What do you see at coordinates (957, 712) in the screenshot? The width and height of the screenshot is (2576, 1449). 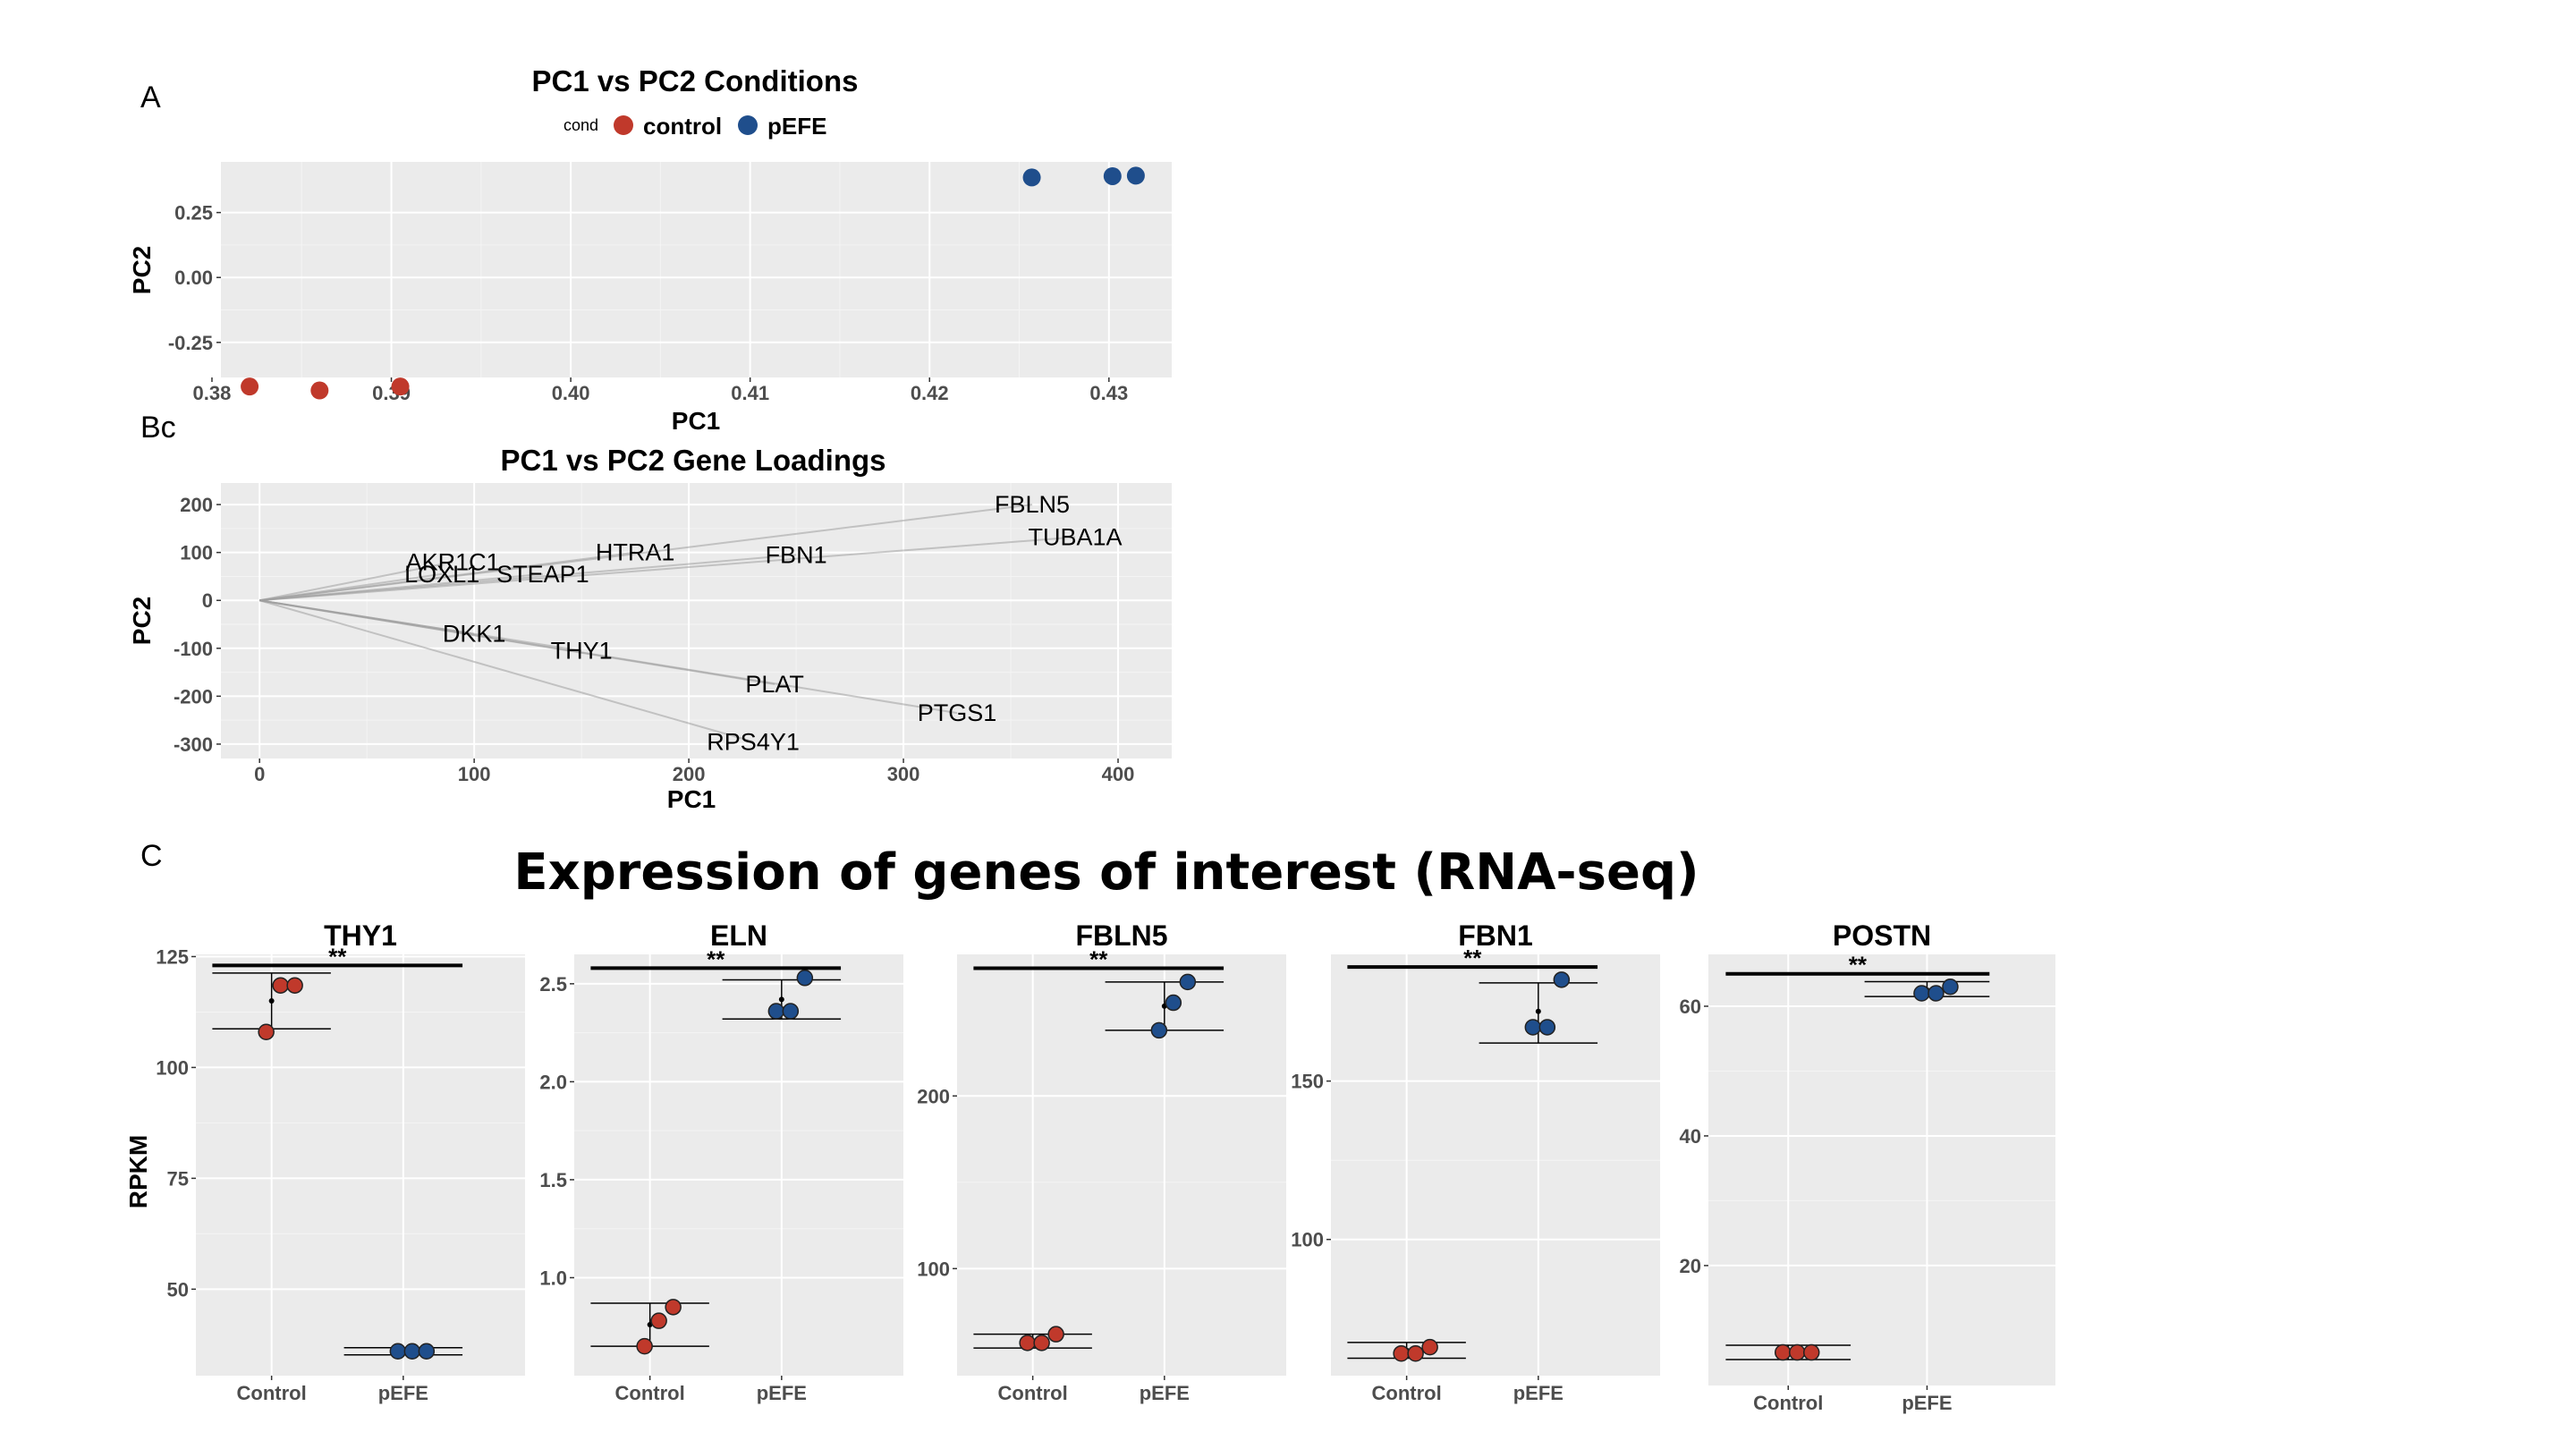 I see `loading-label: PTGS1` at bounding box center [957, 712].